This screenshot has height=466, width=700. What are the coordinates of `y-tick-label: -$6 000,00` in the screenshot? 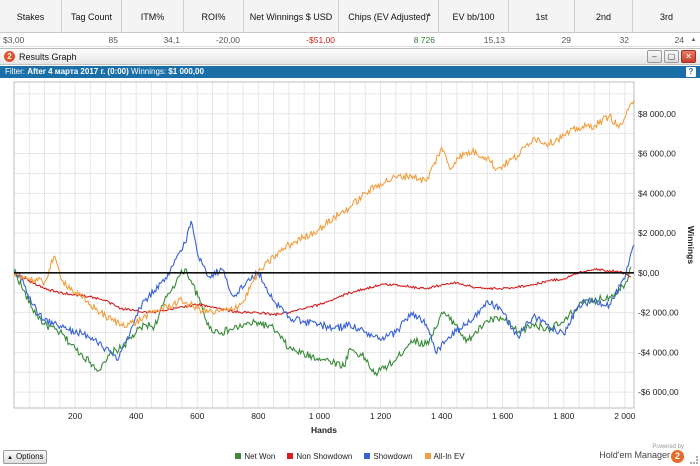 It's located at (658, 392).